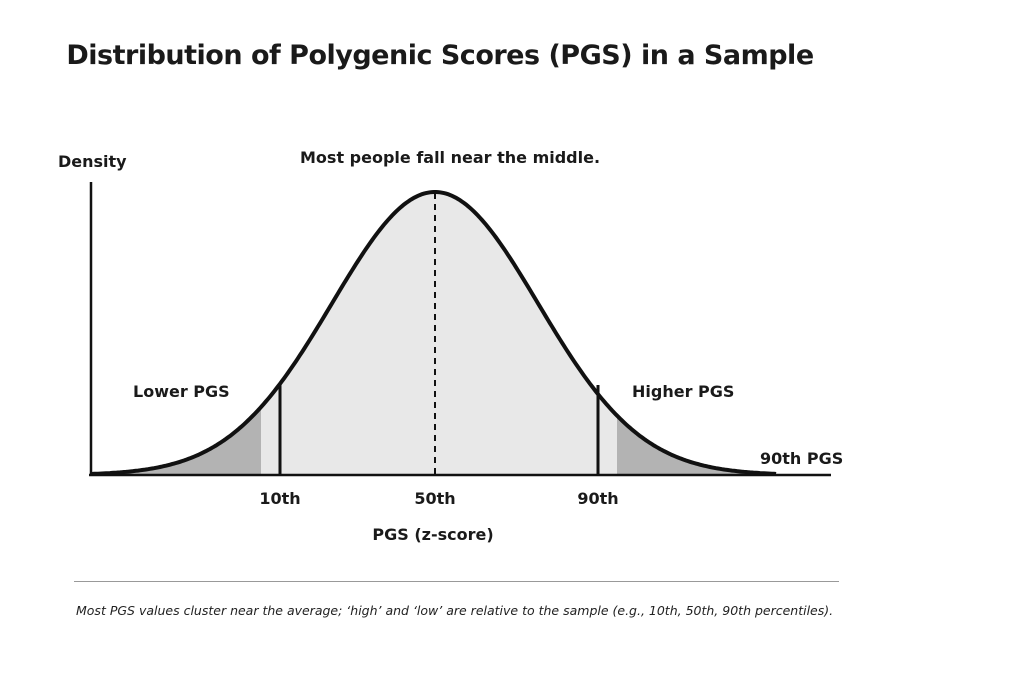 This screenshot has width=1024, height=683. What do you see at coordinates (92, 161) in the screenshot?
I see `y-axis-label: Density` at bounding box center [92, 161].